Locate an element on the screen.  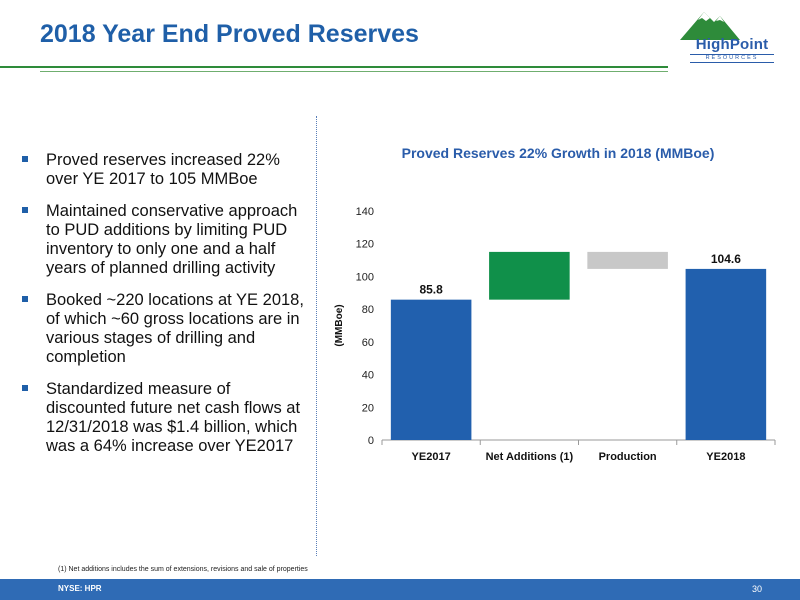
bar-ye2018 is located at coordinates (726, 354).